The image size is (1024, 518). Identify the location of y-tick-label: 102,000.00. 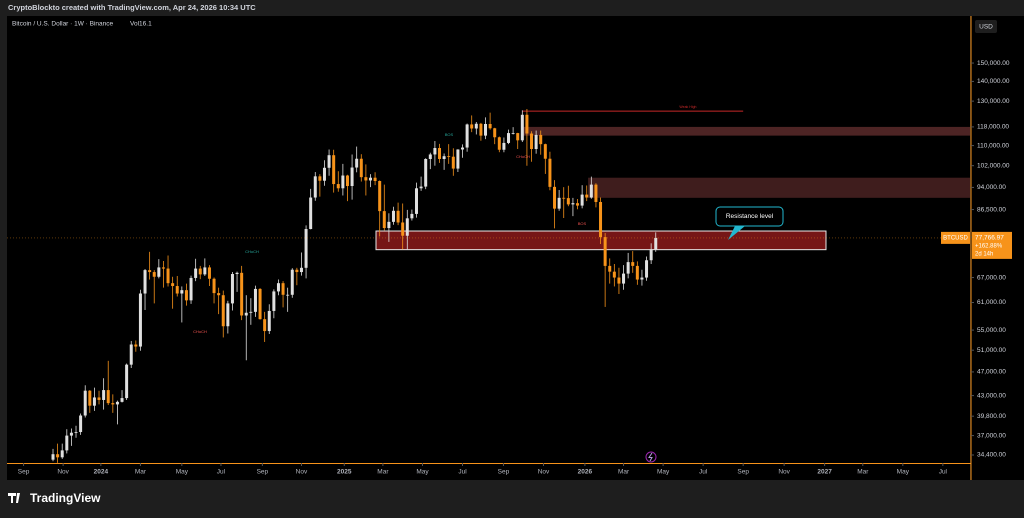
(993, 165).